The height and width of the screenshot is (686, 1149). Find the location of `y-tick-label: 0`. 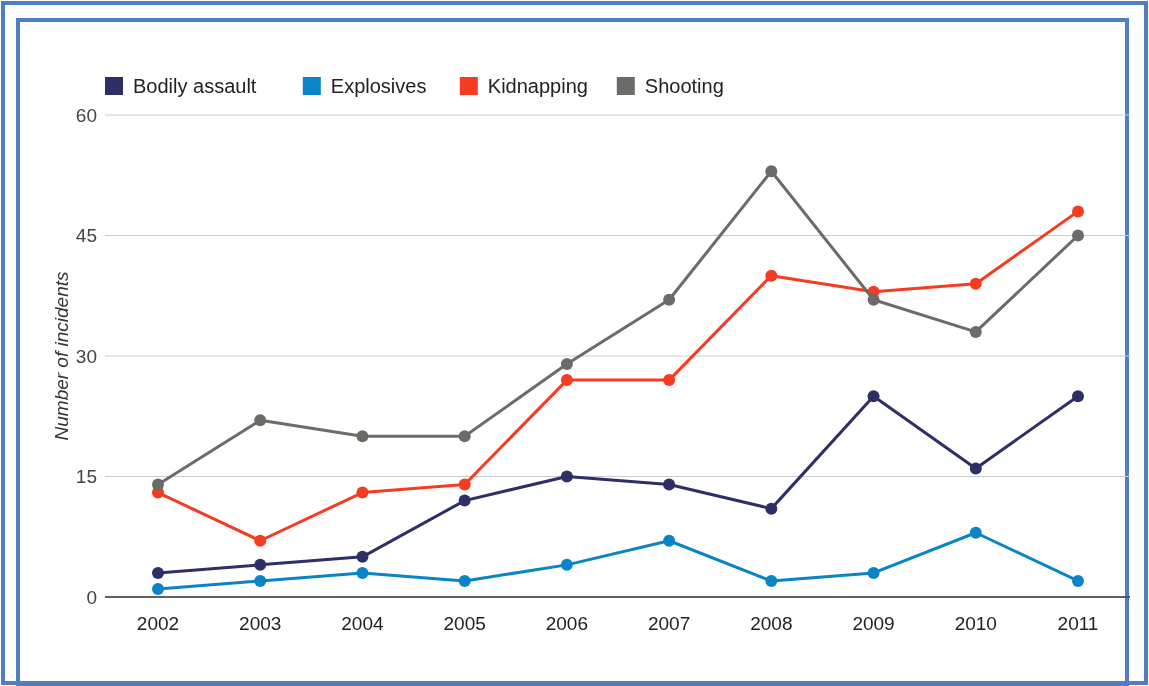

y-tick-label: 0 is located at coordinates (91, 597).